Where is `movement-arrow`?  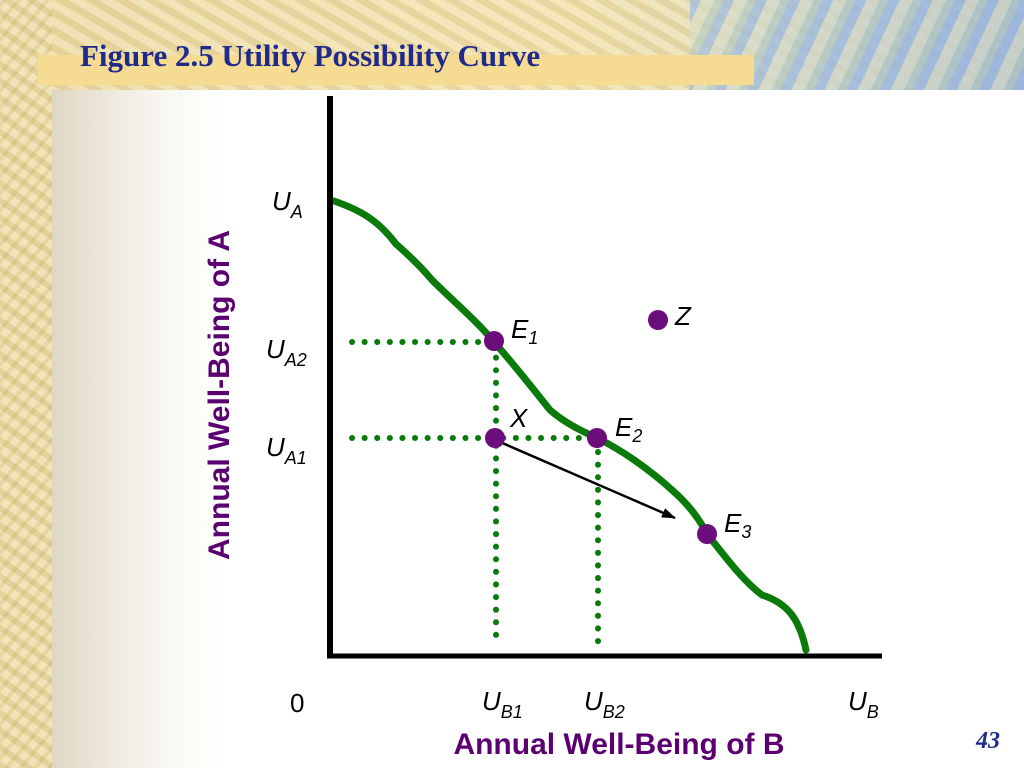
movement-arrow is located at coordinates (587, 480).